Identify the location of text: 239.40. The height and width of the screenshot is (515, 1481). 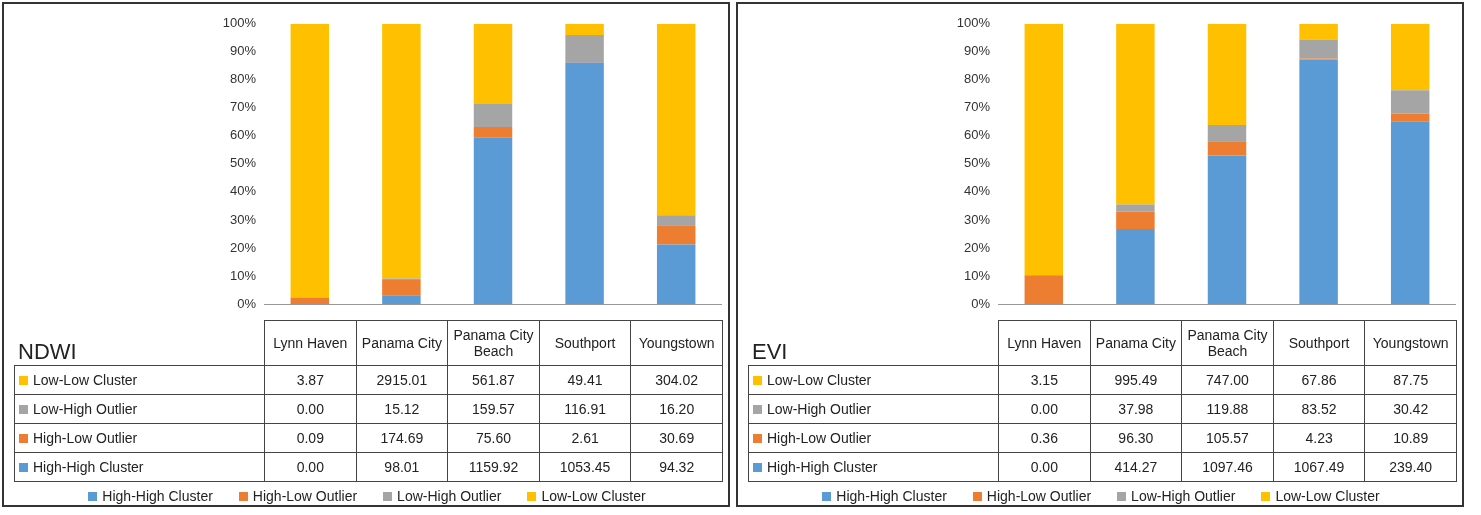
(1410, 467).